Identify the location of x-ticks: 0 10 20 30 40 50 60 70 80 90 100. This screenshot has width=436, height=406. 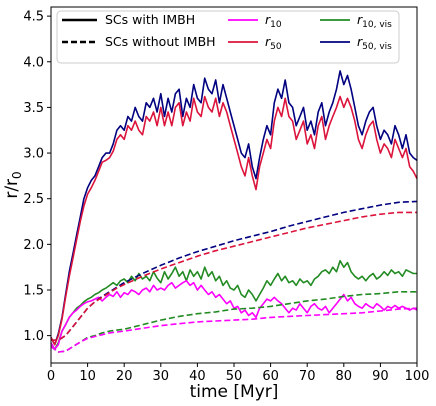
(238, 373).